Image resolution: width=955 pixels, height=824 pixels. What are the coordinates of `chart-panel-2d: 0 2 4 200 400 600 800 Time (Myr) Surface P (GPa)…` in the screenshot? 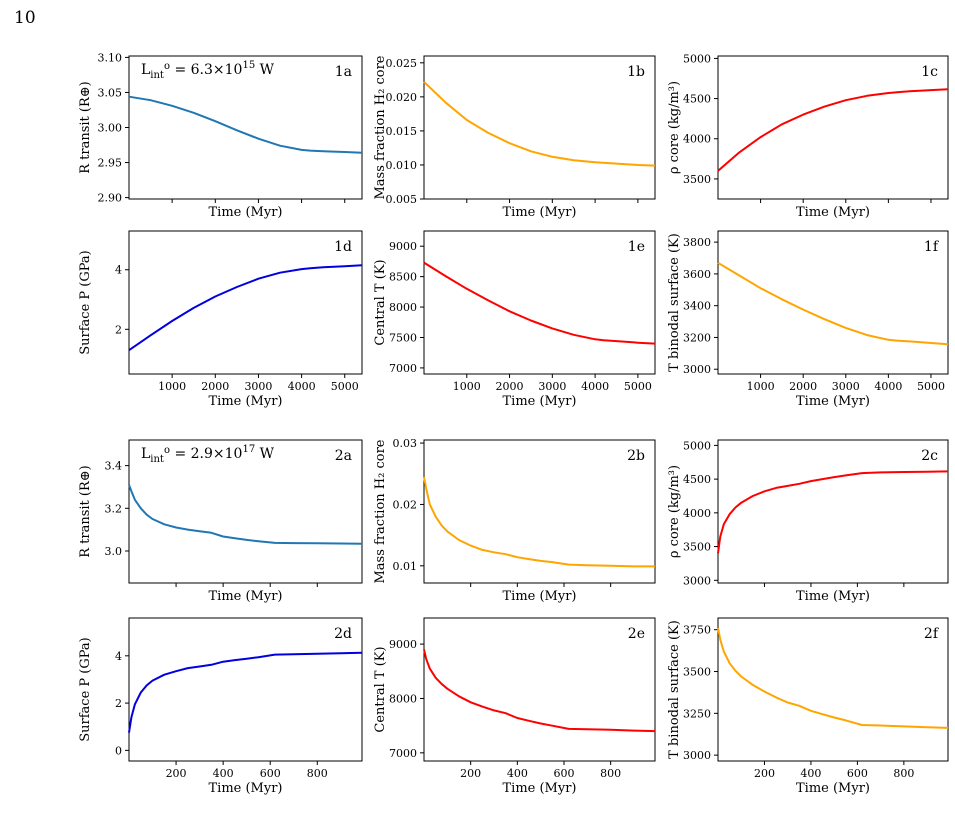 It's located at (220, 706).